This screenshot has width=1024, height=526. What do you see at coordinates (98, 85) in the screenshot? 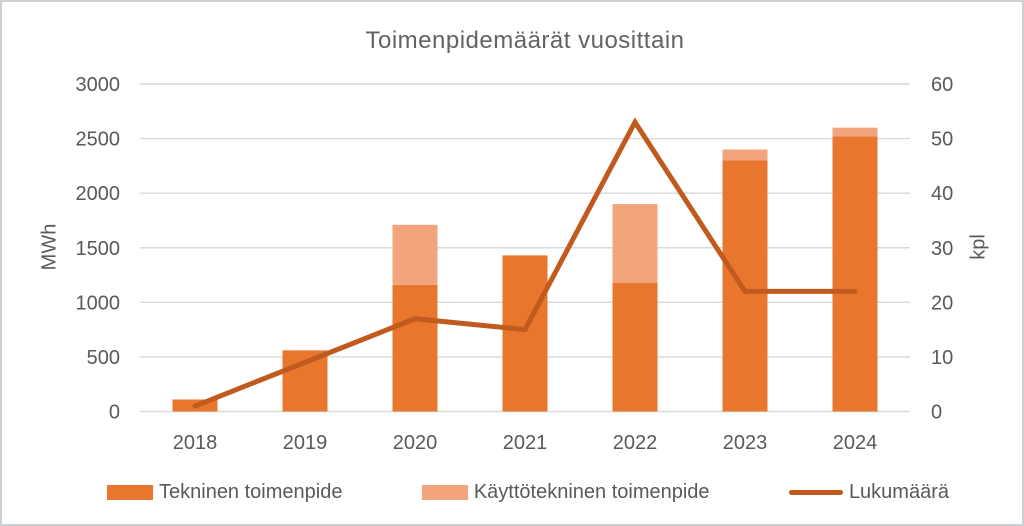
I see `y-left-tick-3000: 3000` at bounding box center [98, 85].